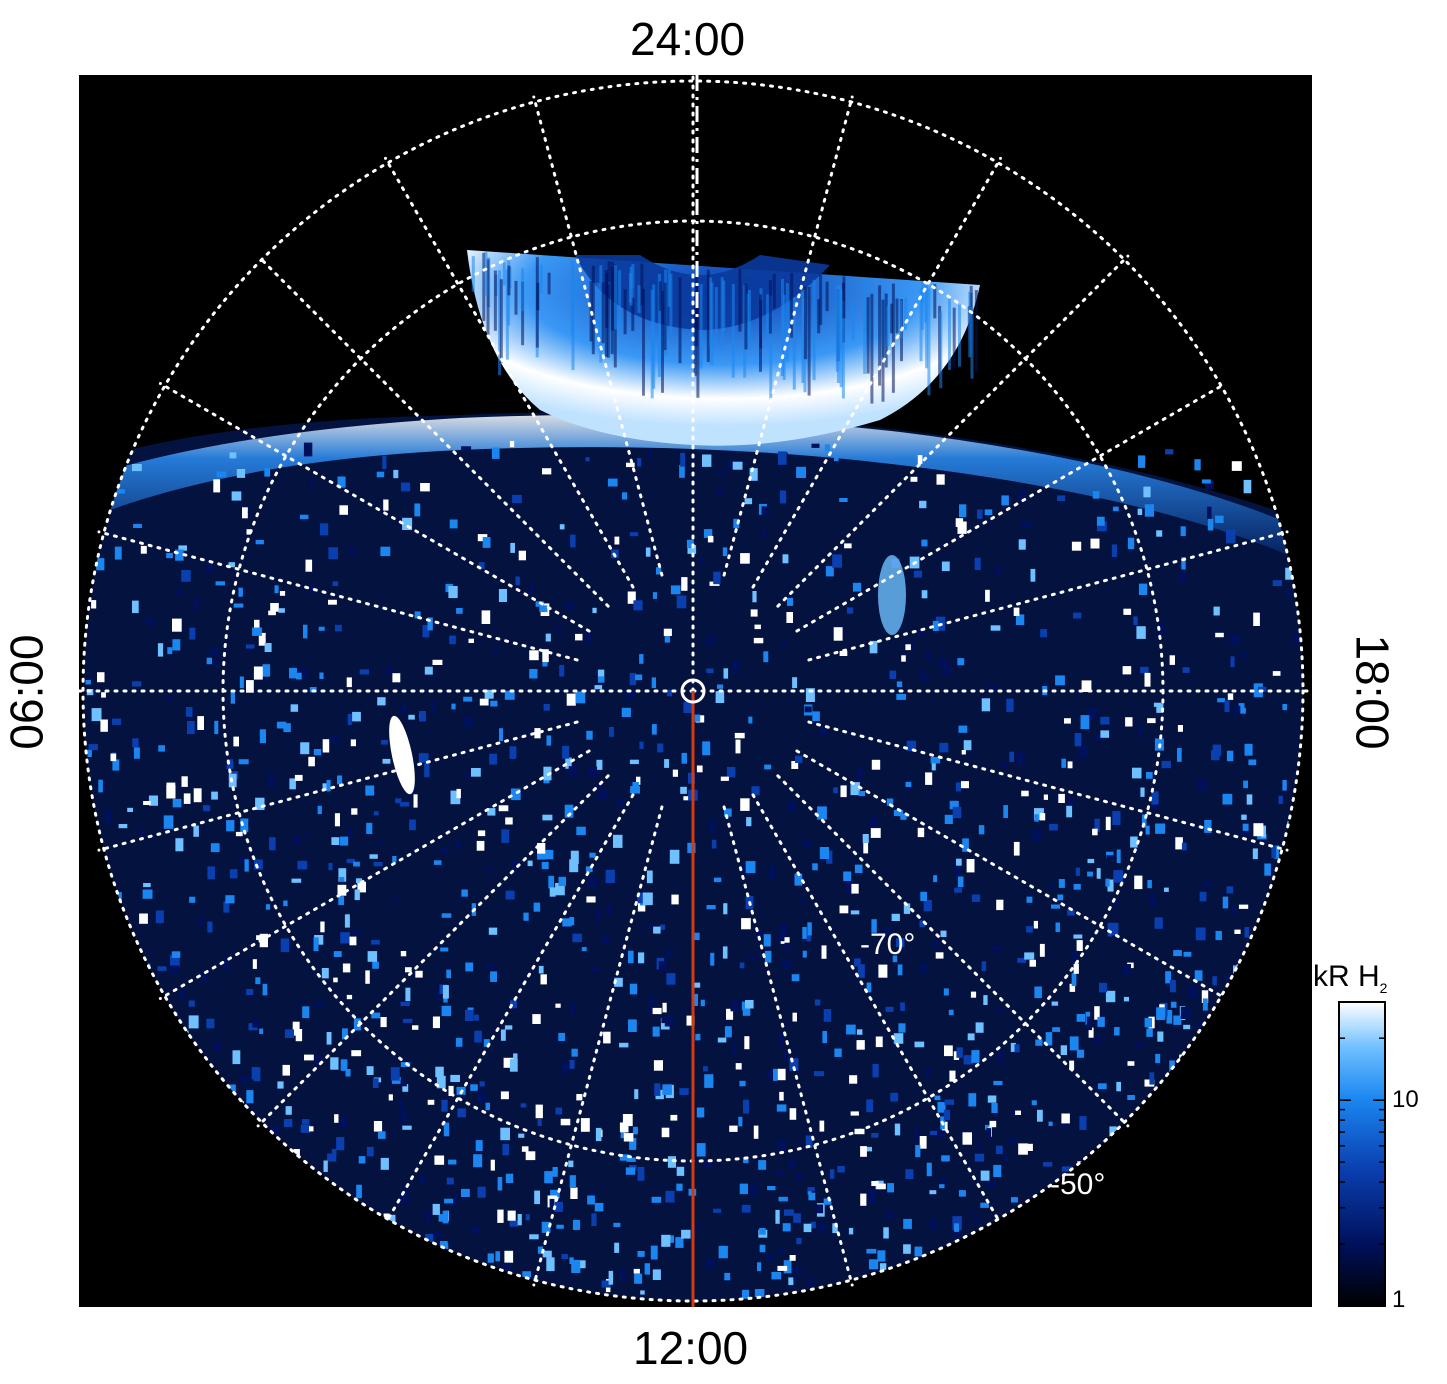 Image resolution: width=1447 pixels, height=1384 pixels. I want to click on pole-marker, so click(693, 691).